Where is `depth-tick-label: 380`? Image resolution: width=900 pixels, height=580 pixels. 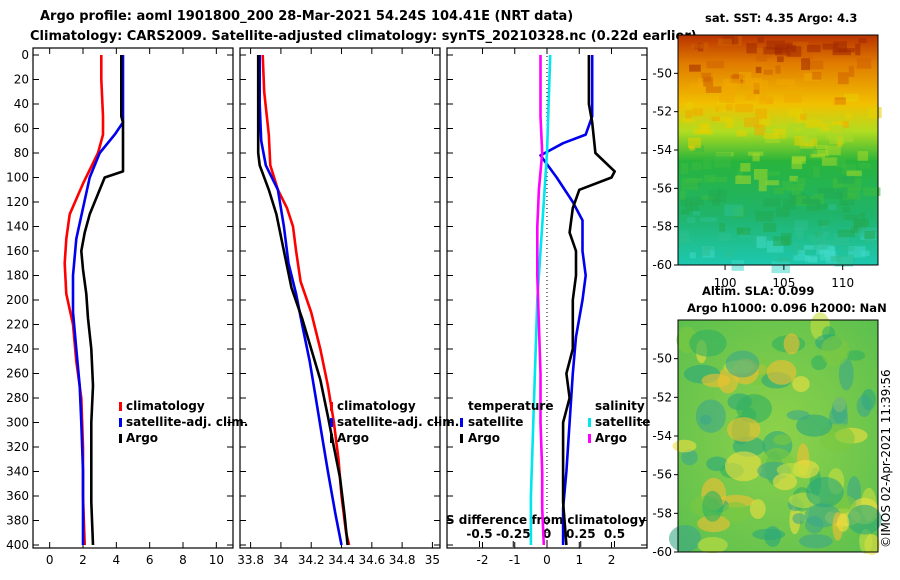 depth-tick-label: 380 is located at coordinates (17, 521).